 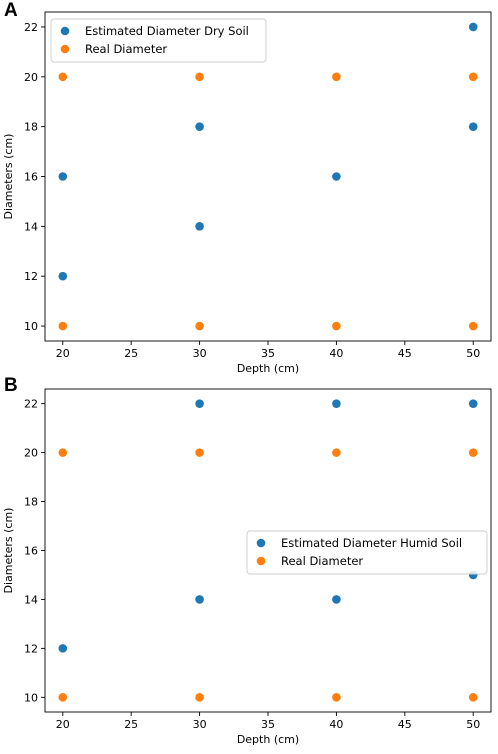 What do you see at coordinates (11, 385) in the screenshot?
I see `panel-b-letter: B` at bounding box center [11, 385].